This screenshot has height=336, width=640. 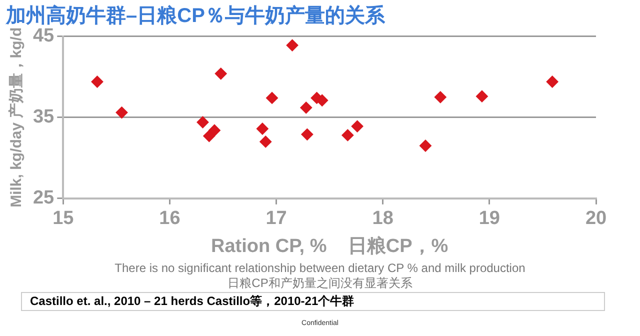 I want to click on text: There is no significant relationship between dietary CP % and milk production, so click(x=320, y=268).